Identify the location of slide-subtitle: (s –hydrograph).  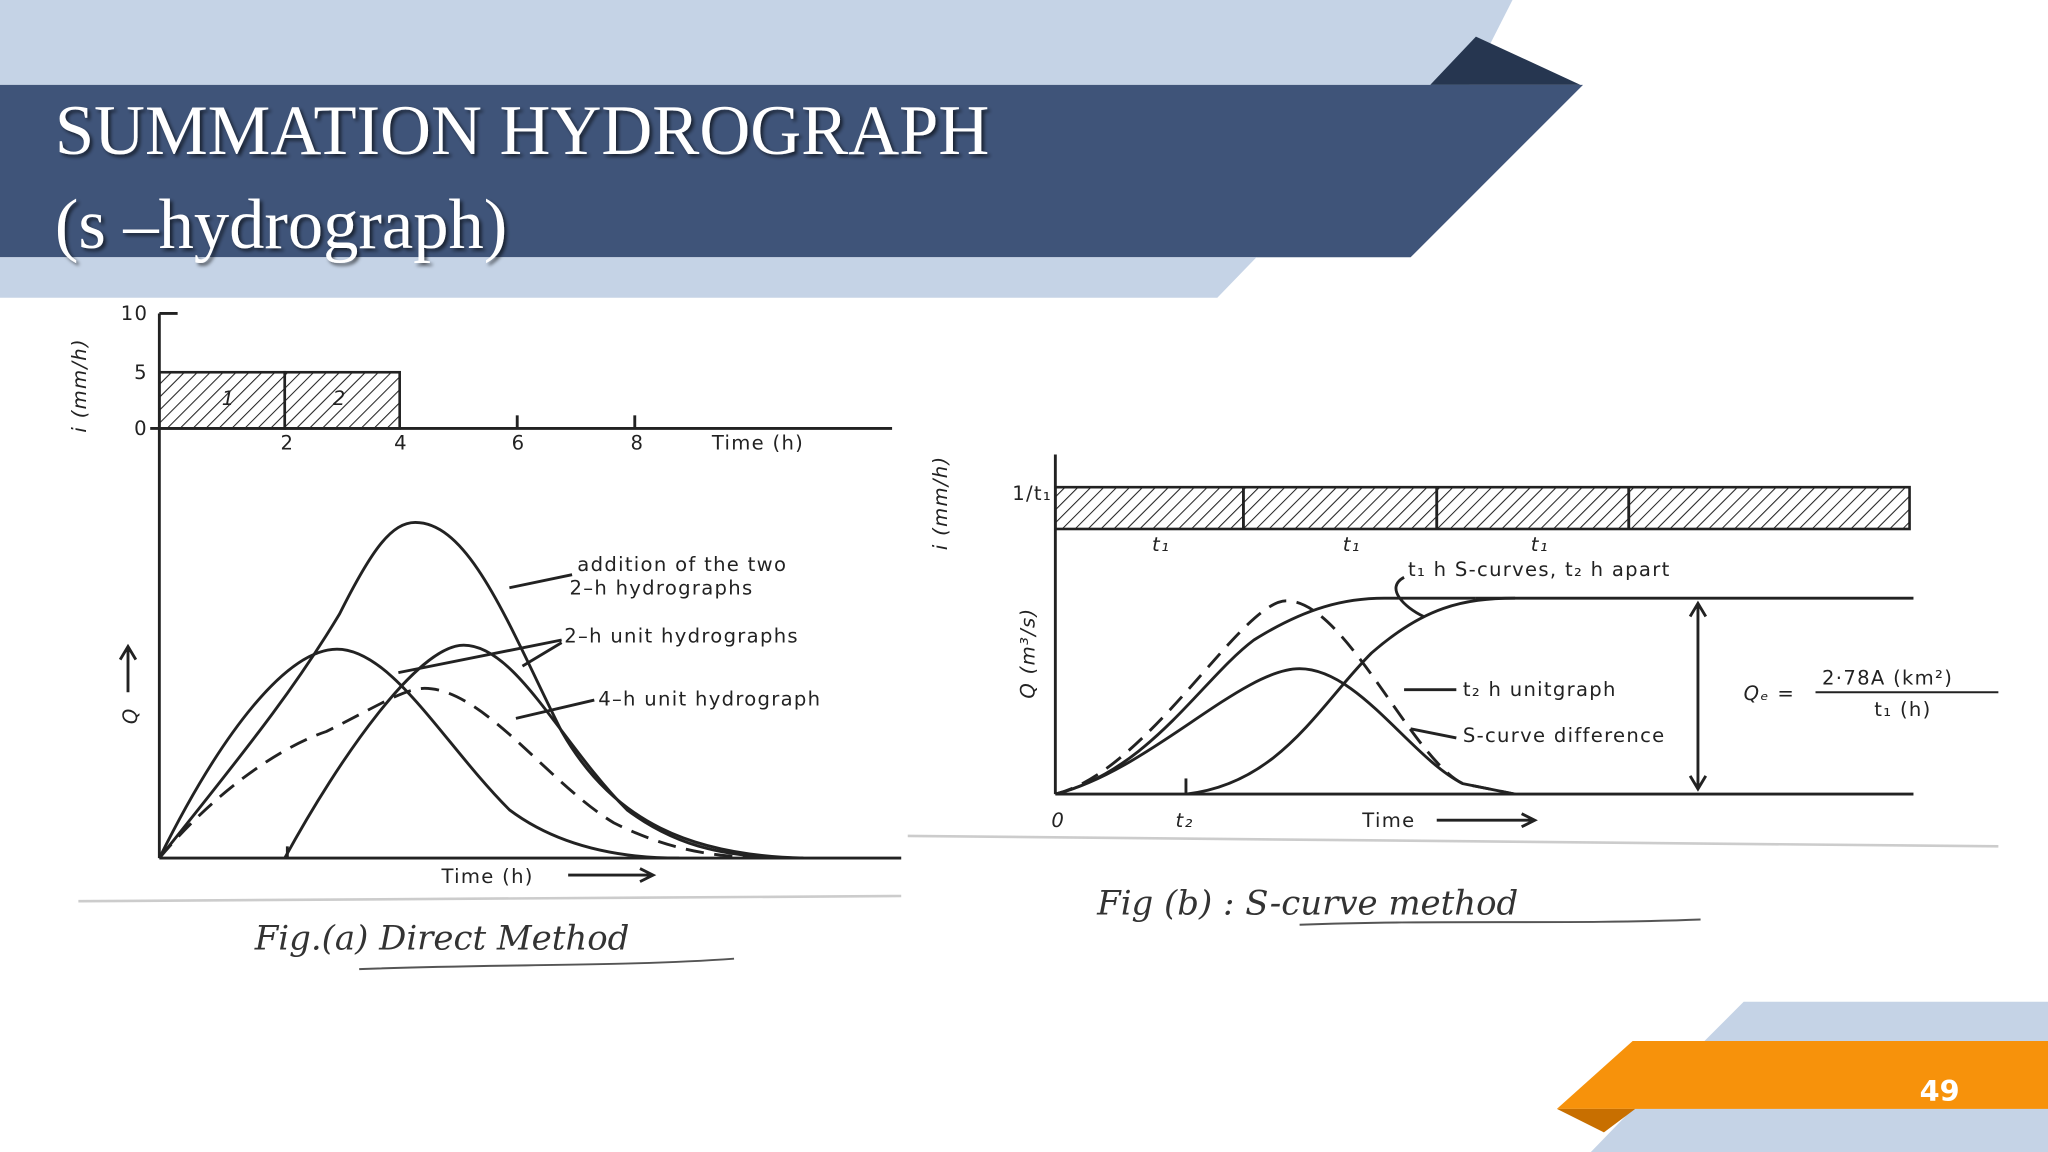
(281, 225).